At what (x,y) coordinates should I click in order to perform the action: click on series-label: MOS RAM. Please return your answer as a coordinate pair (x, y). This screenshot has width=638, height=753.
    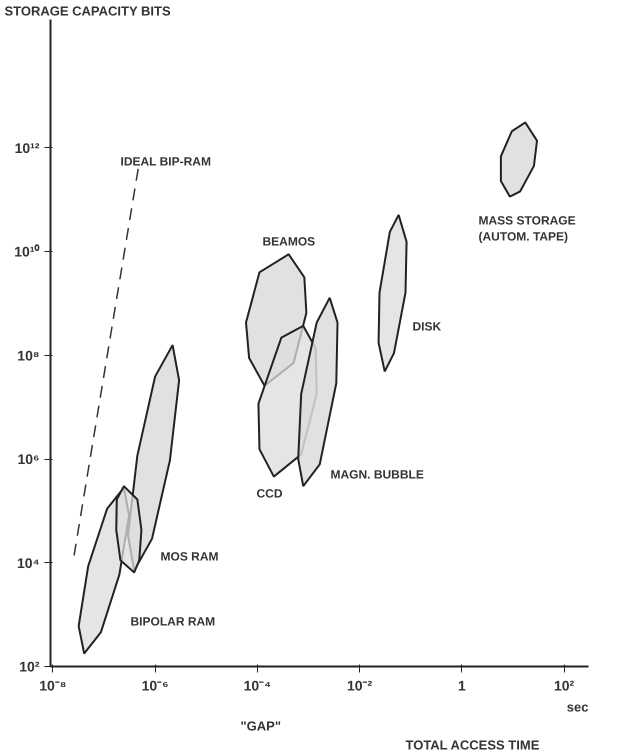
    Looking at the image, I should click on (189, 557).